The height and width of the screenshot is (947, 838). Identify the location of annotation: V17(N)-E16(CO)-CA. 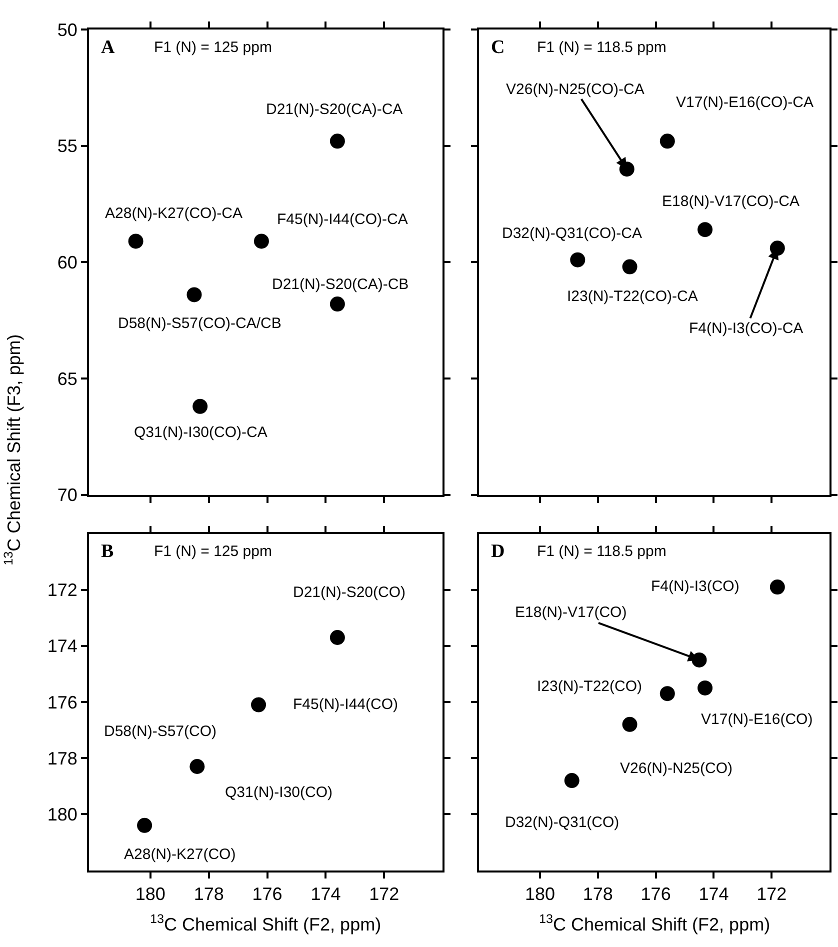
(745, 102).